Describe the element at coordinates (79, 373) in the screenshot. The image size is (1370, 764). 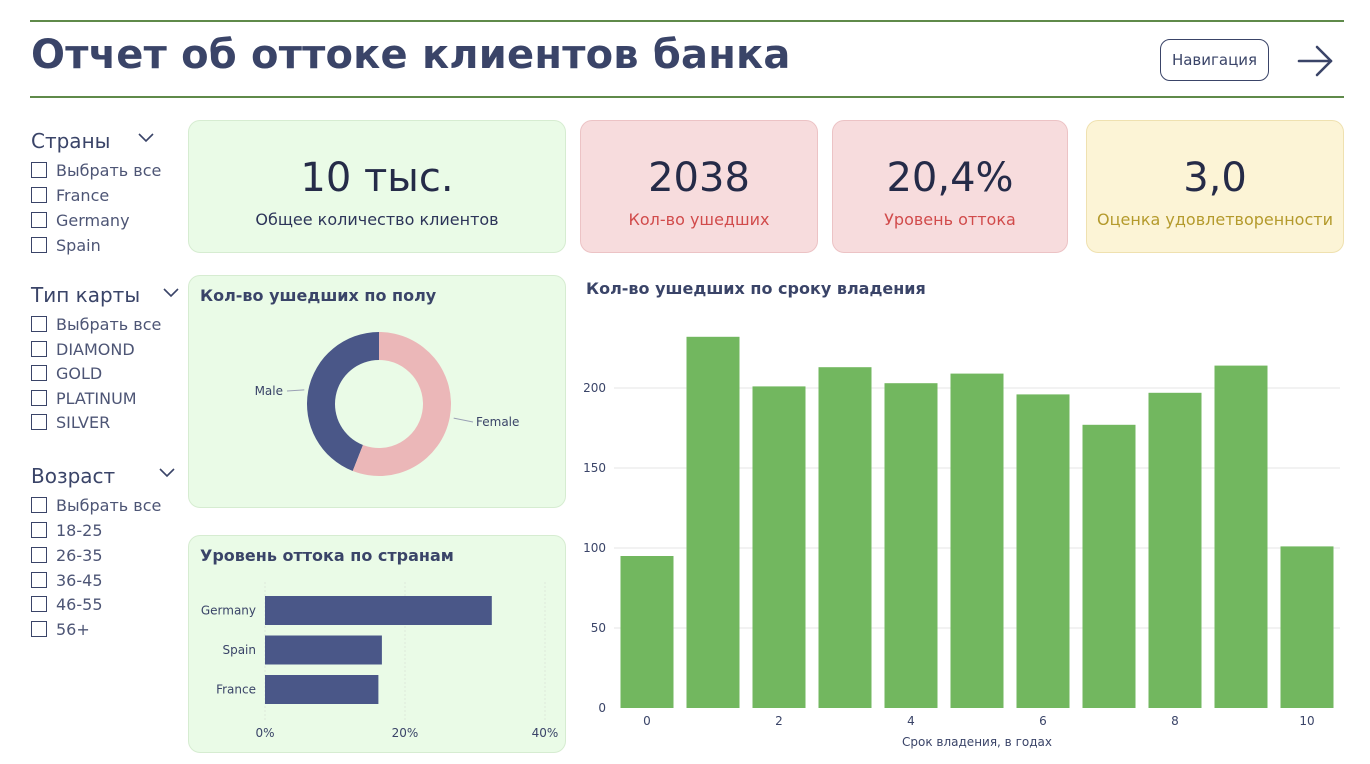
I see `option-label: GOLD` at that location.